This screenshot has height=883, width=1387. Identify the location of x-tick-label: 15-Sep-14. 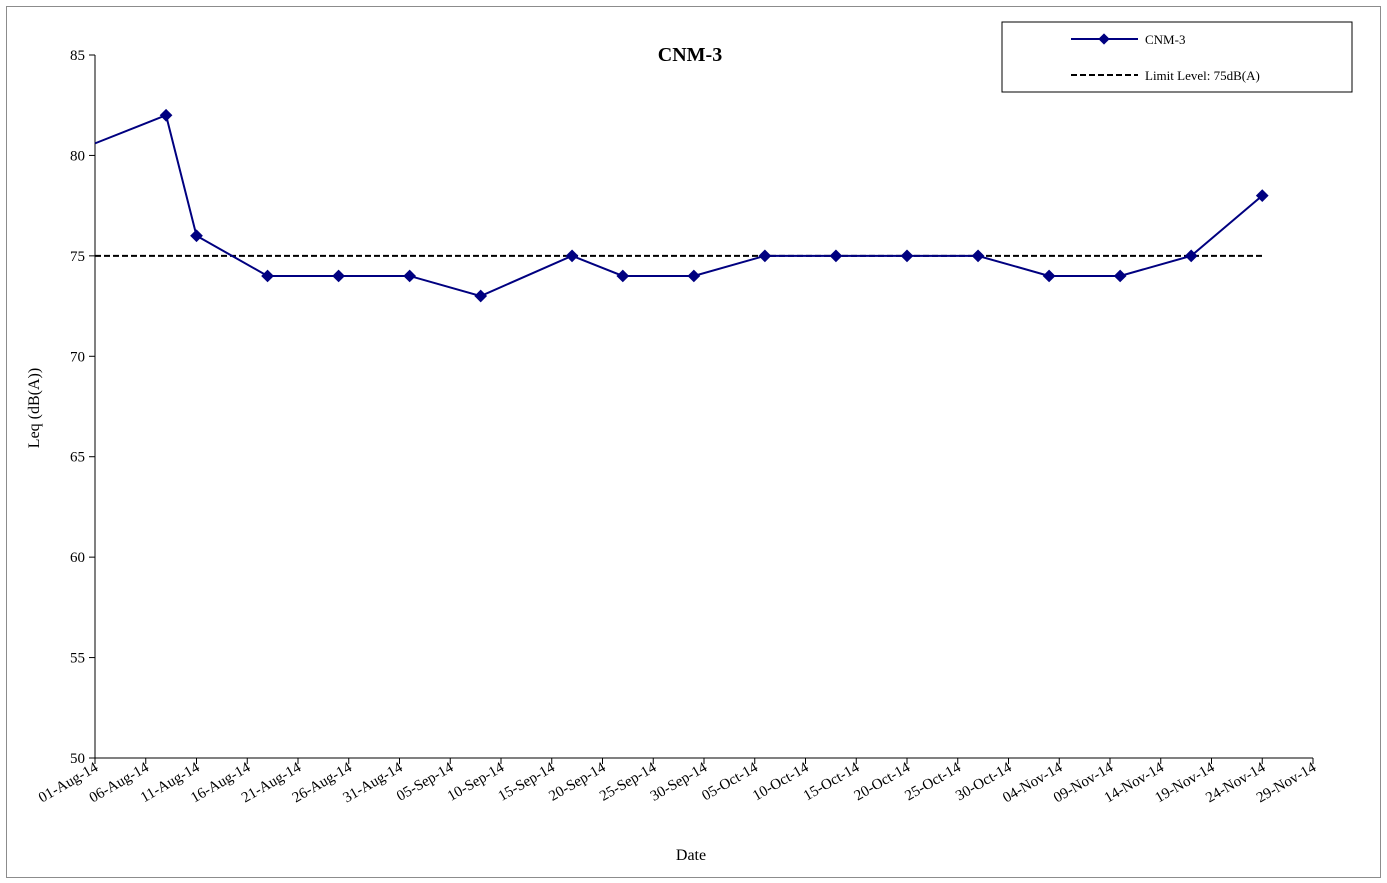
(527, 781).